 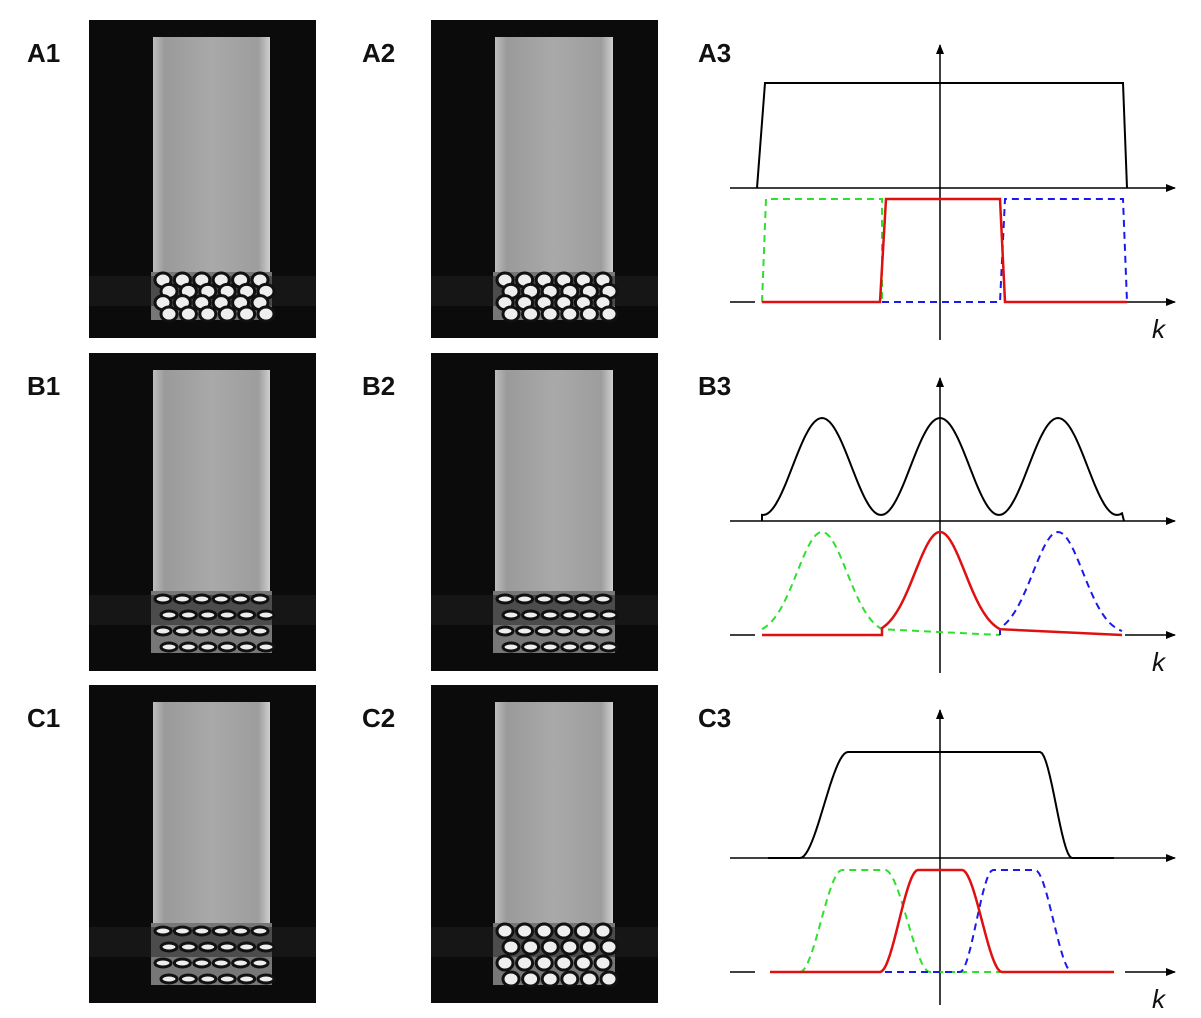 I want to click on blue-curve, so click(x=1005, y=250).